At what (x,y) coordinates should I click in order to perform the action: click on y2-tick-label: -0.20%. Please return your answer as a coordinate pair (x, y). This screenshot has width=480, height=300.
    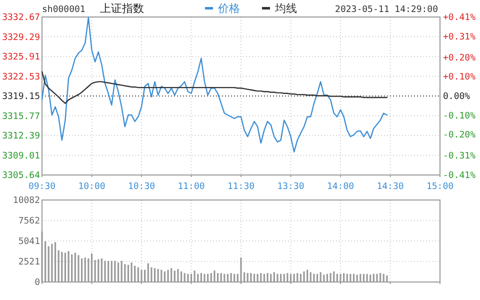
    Looking at the image, I should click on (459, 135).